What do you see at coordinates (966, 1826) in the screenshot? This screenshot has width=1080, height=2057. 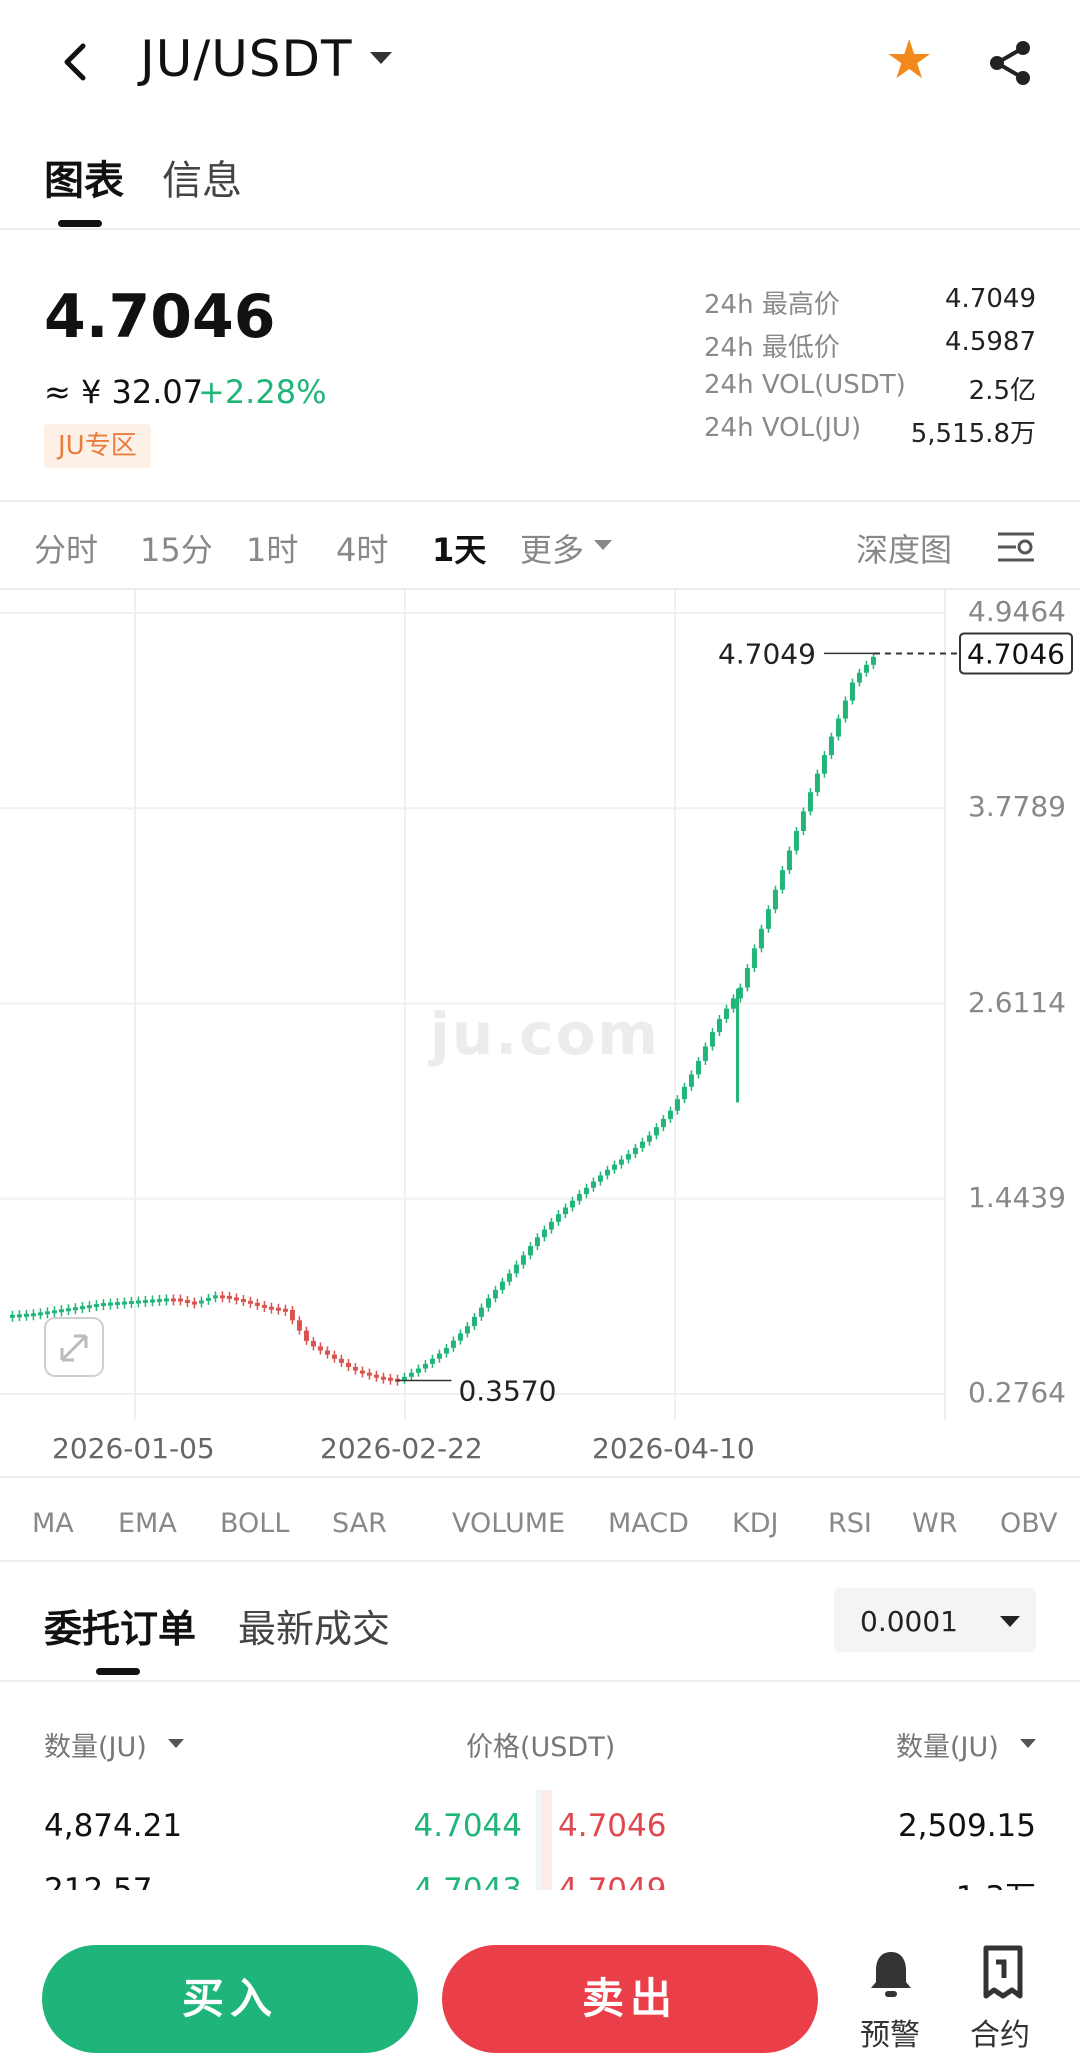 I see `ask-quantity: 2,509.15` at bounding box center [966, 1826].